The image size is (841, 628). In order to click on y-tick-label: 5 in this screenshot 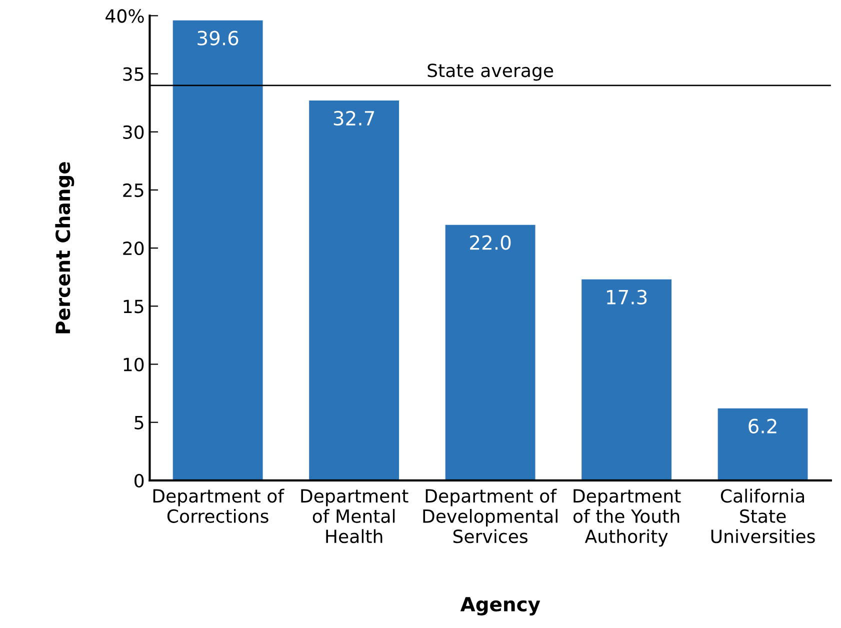, I will do `click(139, 423)`.